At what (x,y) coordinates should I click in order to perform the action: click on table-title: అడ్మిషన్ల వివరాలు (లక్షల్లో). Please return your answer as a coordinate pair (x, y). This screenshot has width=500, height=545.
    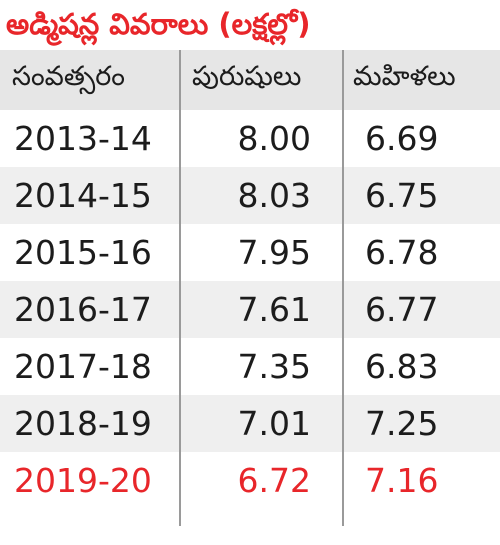
    Looking at the image, I should click on (158, 24).